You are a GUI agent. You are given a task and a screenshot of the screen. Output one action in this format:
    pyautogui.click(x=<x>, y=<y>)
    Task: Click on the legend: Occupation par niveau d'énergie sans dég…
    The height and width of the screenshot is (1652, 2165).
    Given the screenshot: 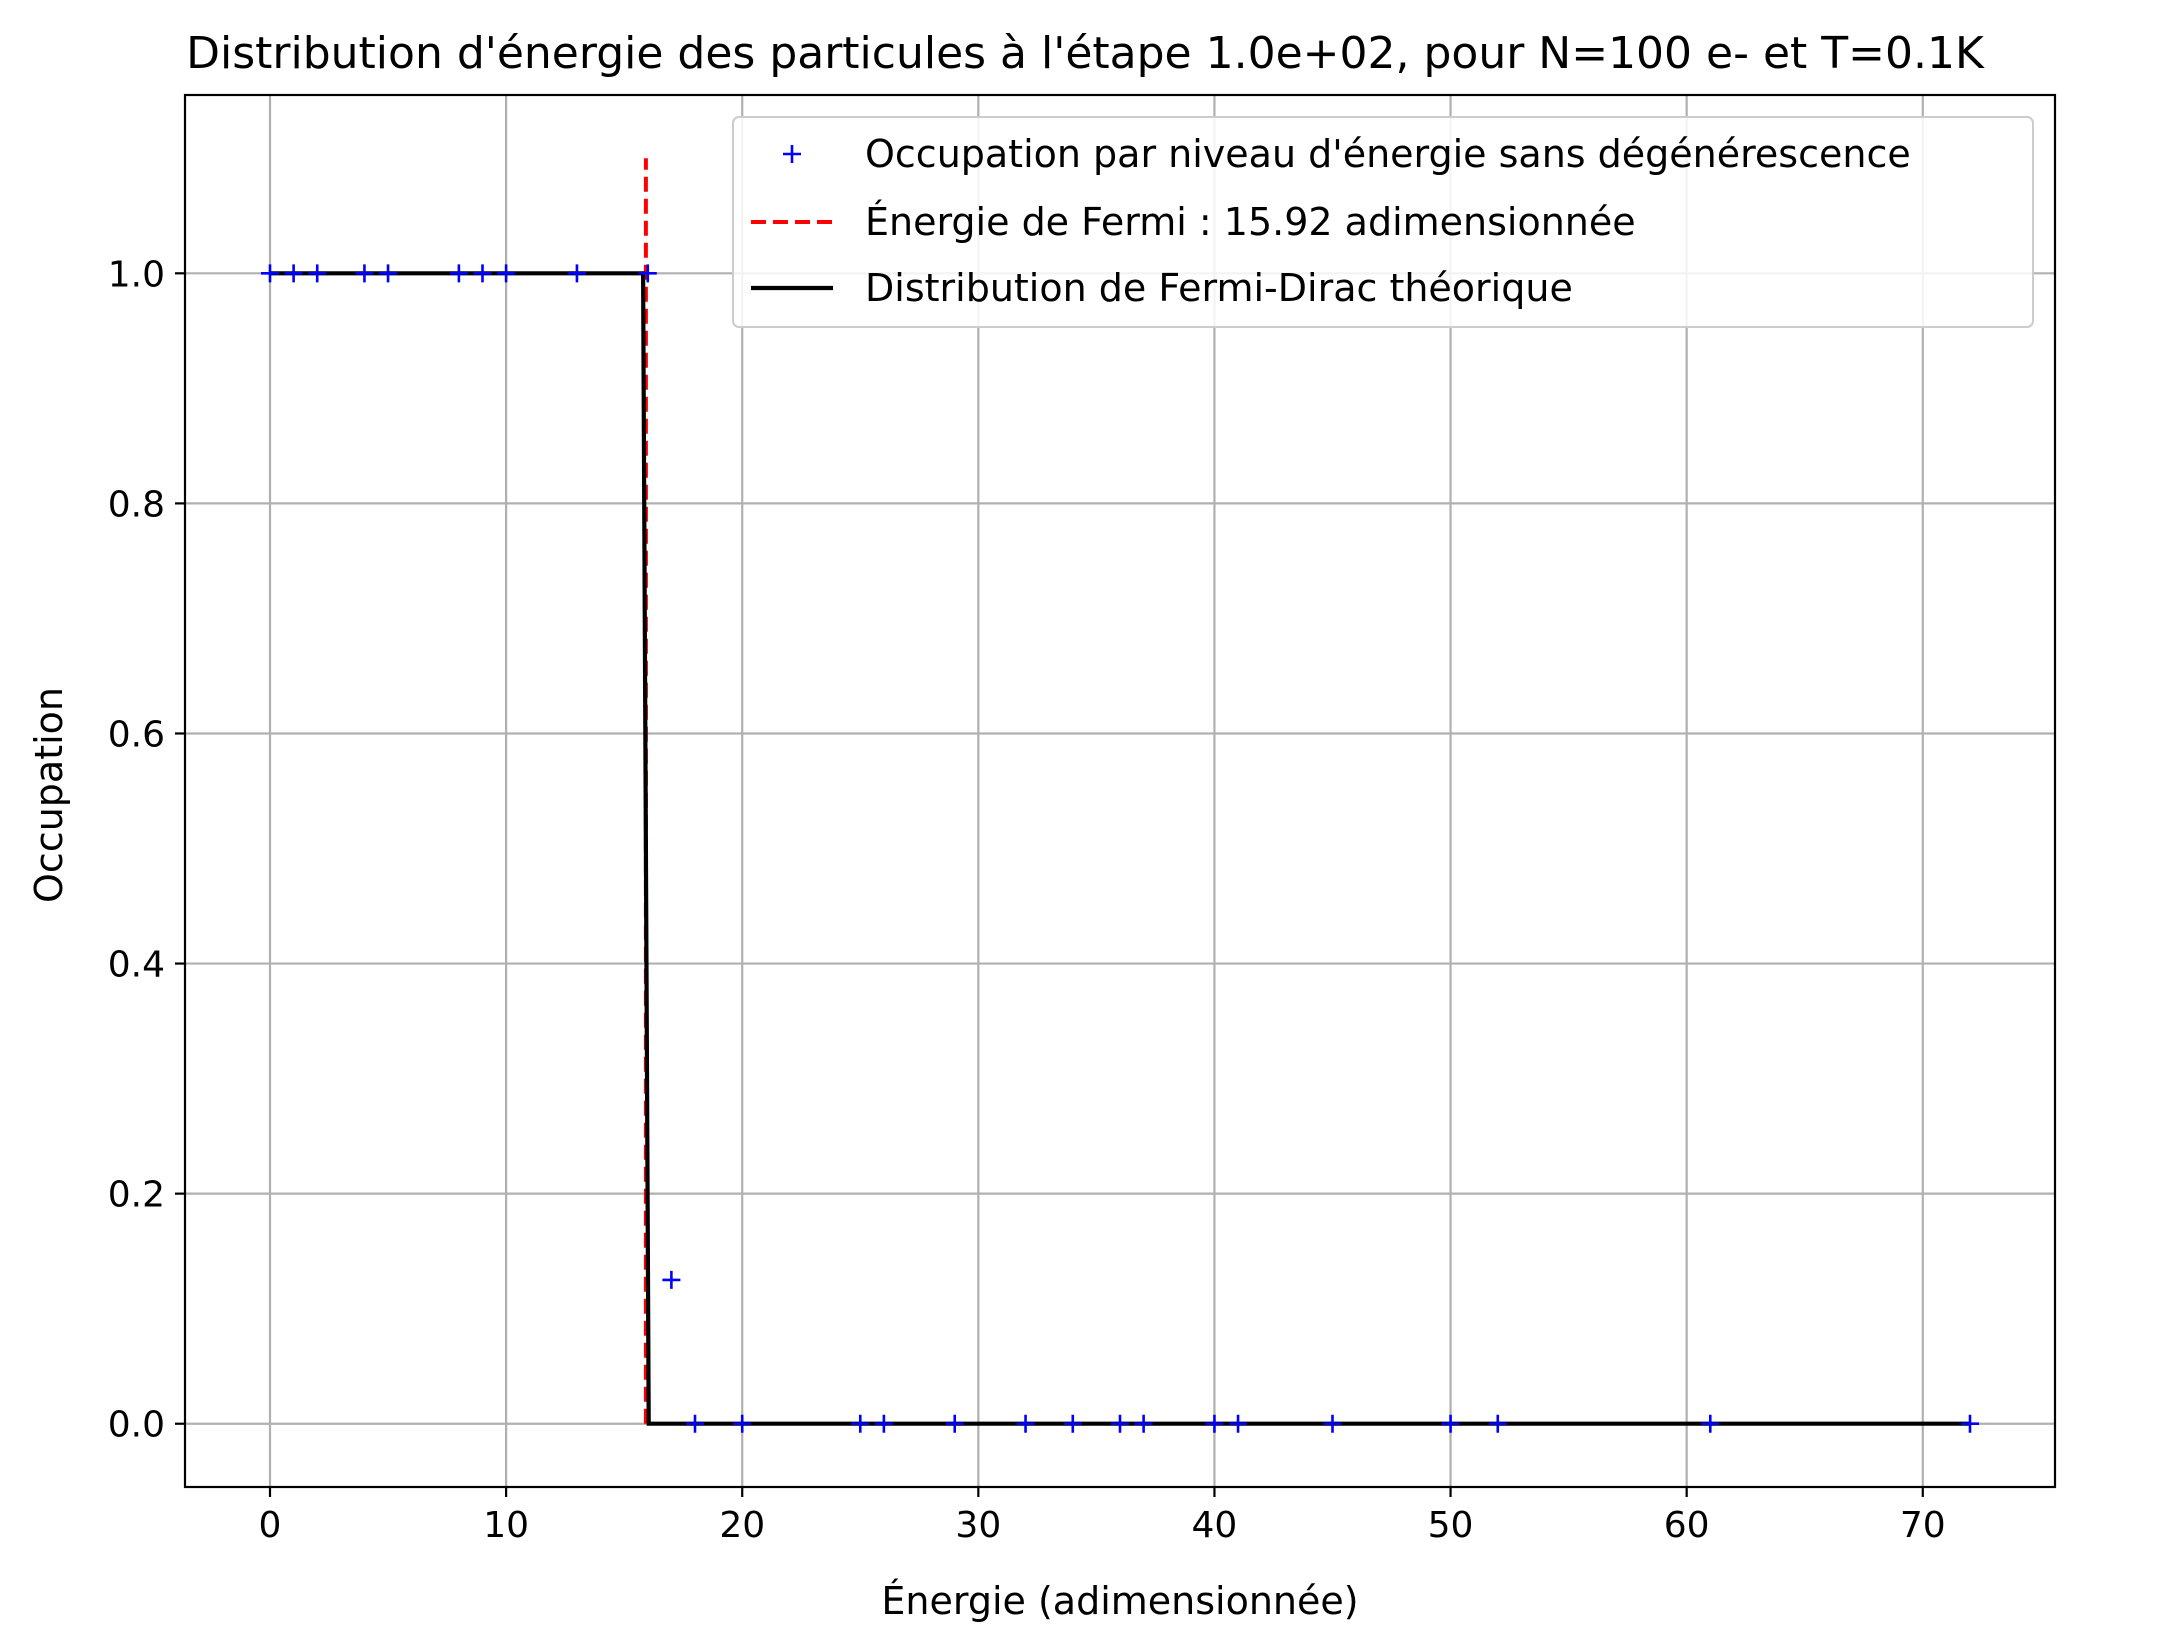 What is the action you would take?
    pyautogui.click(x=1383, y=222)
    